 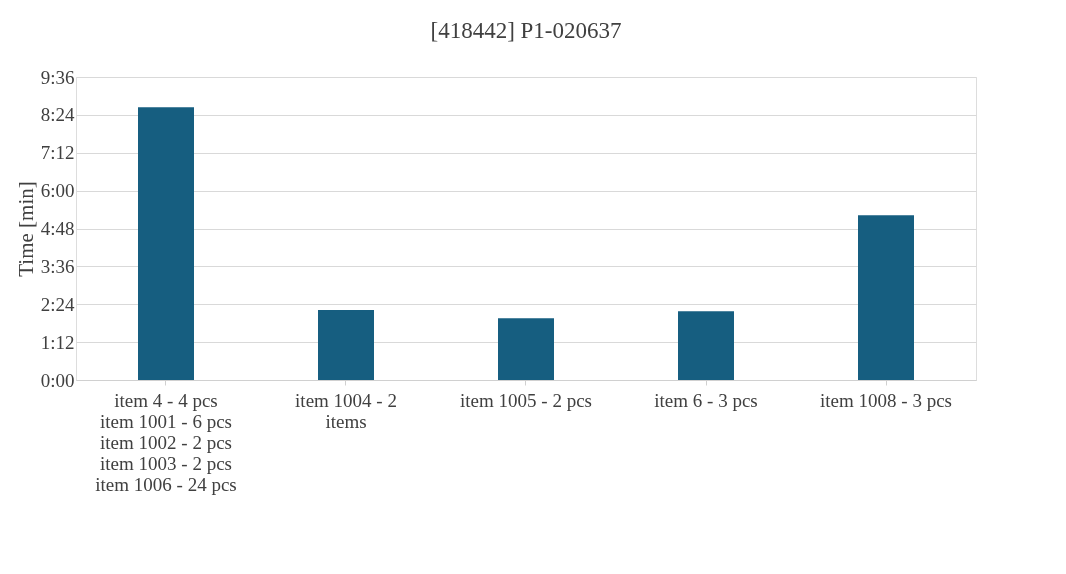 What do you see at coordinates (886, 400) in the screenshot?
I see `x-tick-label: item 1008 - 3 pcs` at bounding box center [886, 400].